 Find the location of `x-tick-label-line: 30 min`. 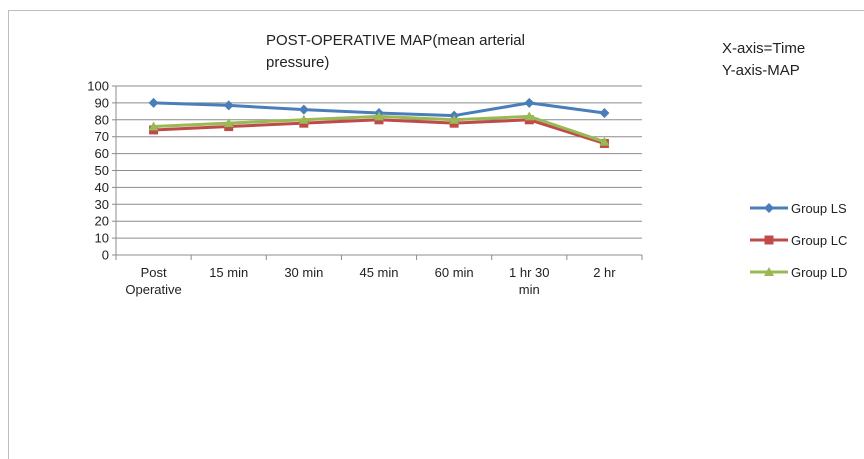

x-tick-label-line: 30 min is located at coordinates (303, 272).